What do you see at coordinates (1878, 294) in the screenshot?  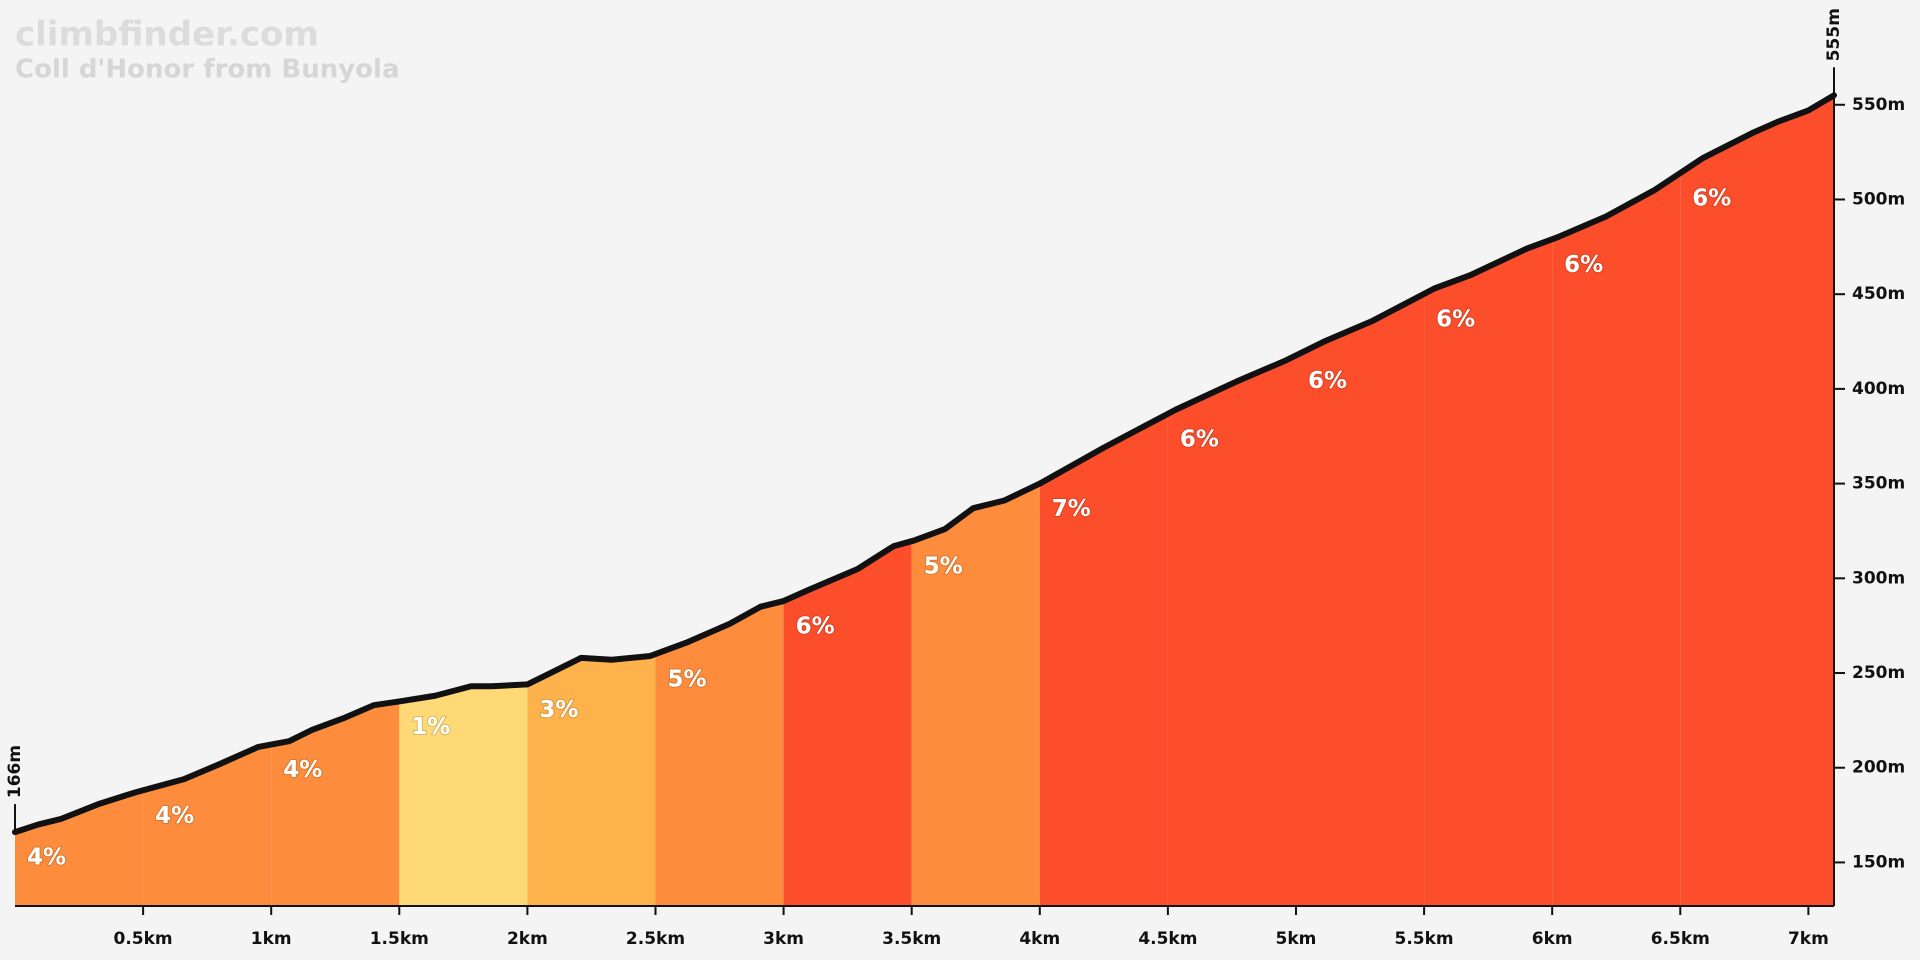 I see `y-tick-label: 450m` at bounding box center [1878, 294].